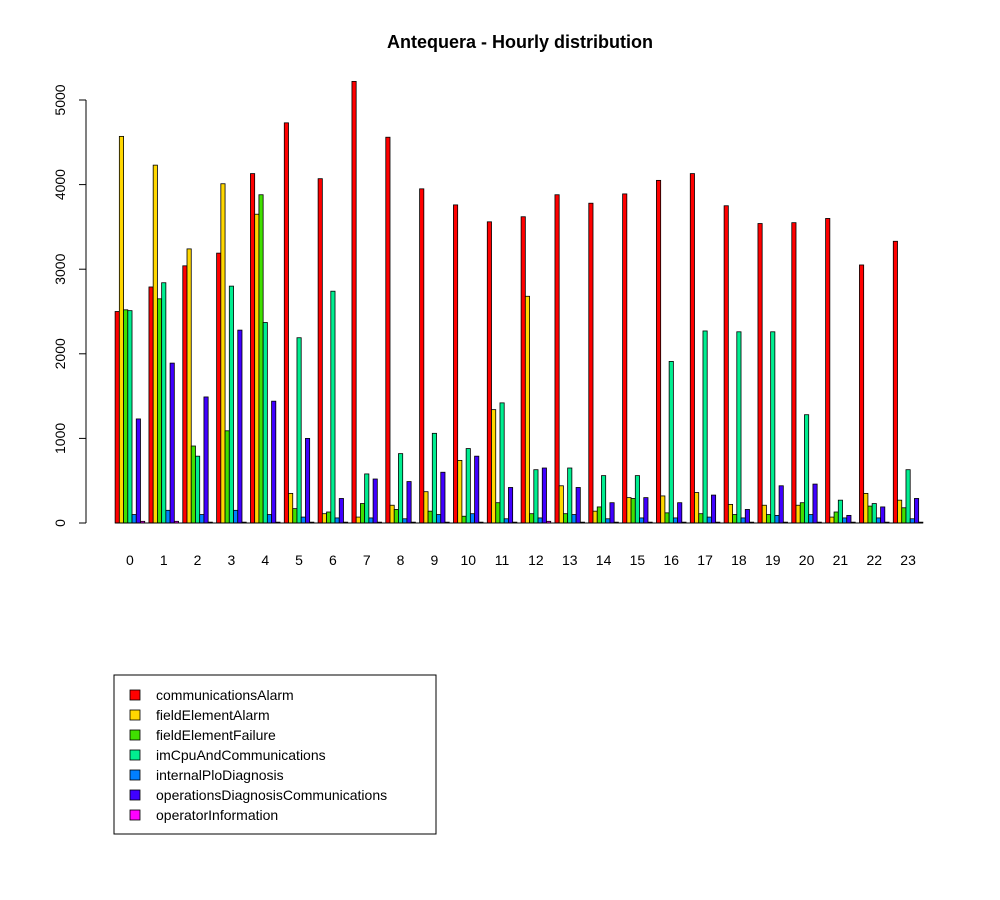  Describe the element at coordinates (638, 560) in the screenshot. I see `x-tick-label: 15` at that location.